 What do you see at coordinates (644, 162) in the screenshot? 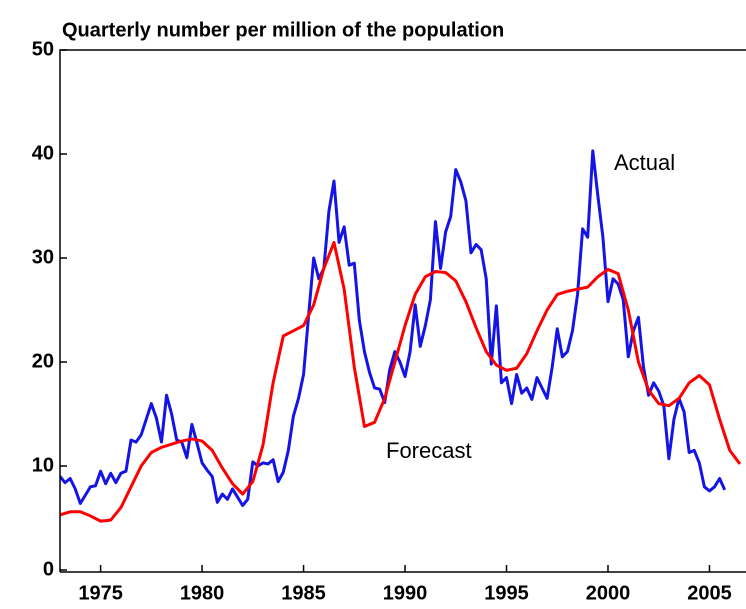
I see `series-label: Actual` at bounding box center [644, 162].